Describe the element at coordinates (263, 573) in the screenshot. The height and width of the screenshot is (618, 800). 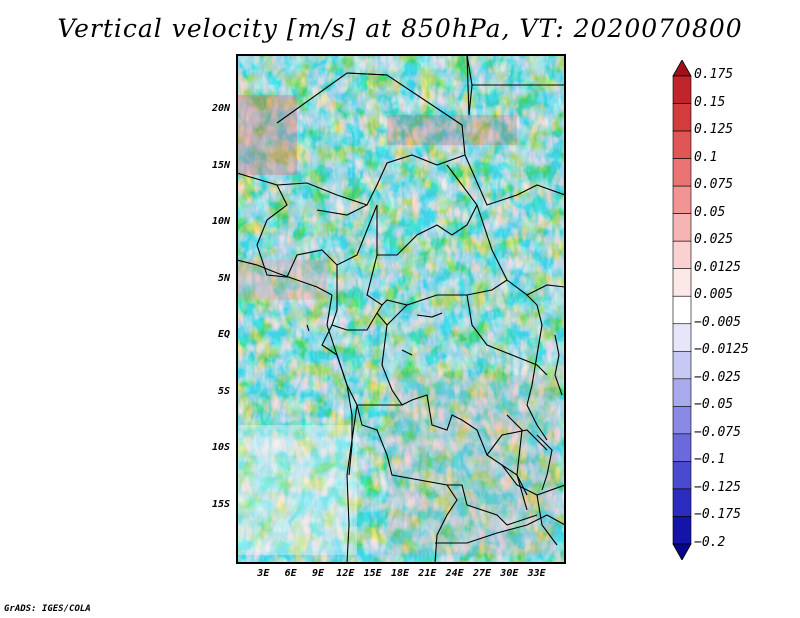
I see `lon-tick-label: 3E` at that location.